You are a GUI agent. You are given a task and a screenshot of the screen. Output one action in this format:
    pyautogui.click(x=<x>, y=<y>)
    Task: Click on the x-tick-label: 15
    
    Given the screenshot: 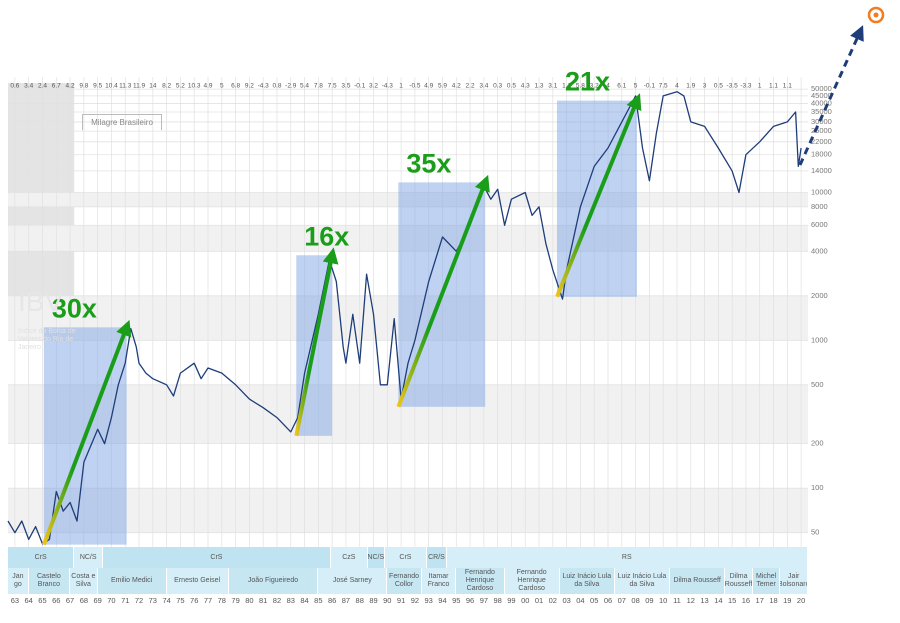 What is the action you would take?
    pyautogui.click(x=732, y=600)
    